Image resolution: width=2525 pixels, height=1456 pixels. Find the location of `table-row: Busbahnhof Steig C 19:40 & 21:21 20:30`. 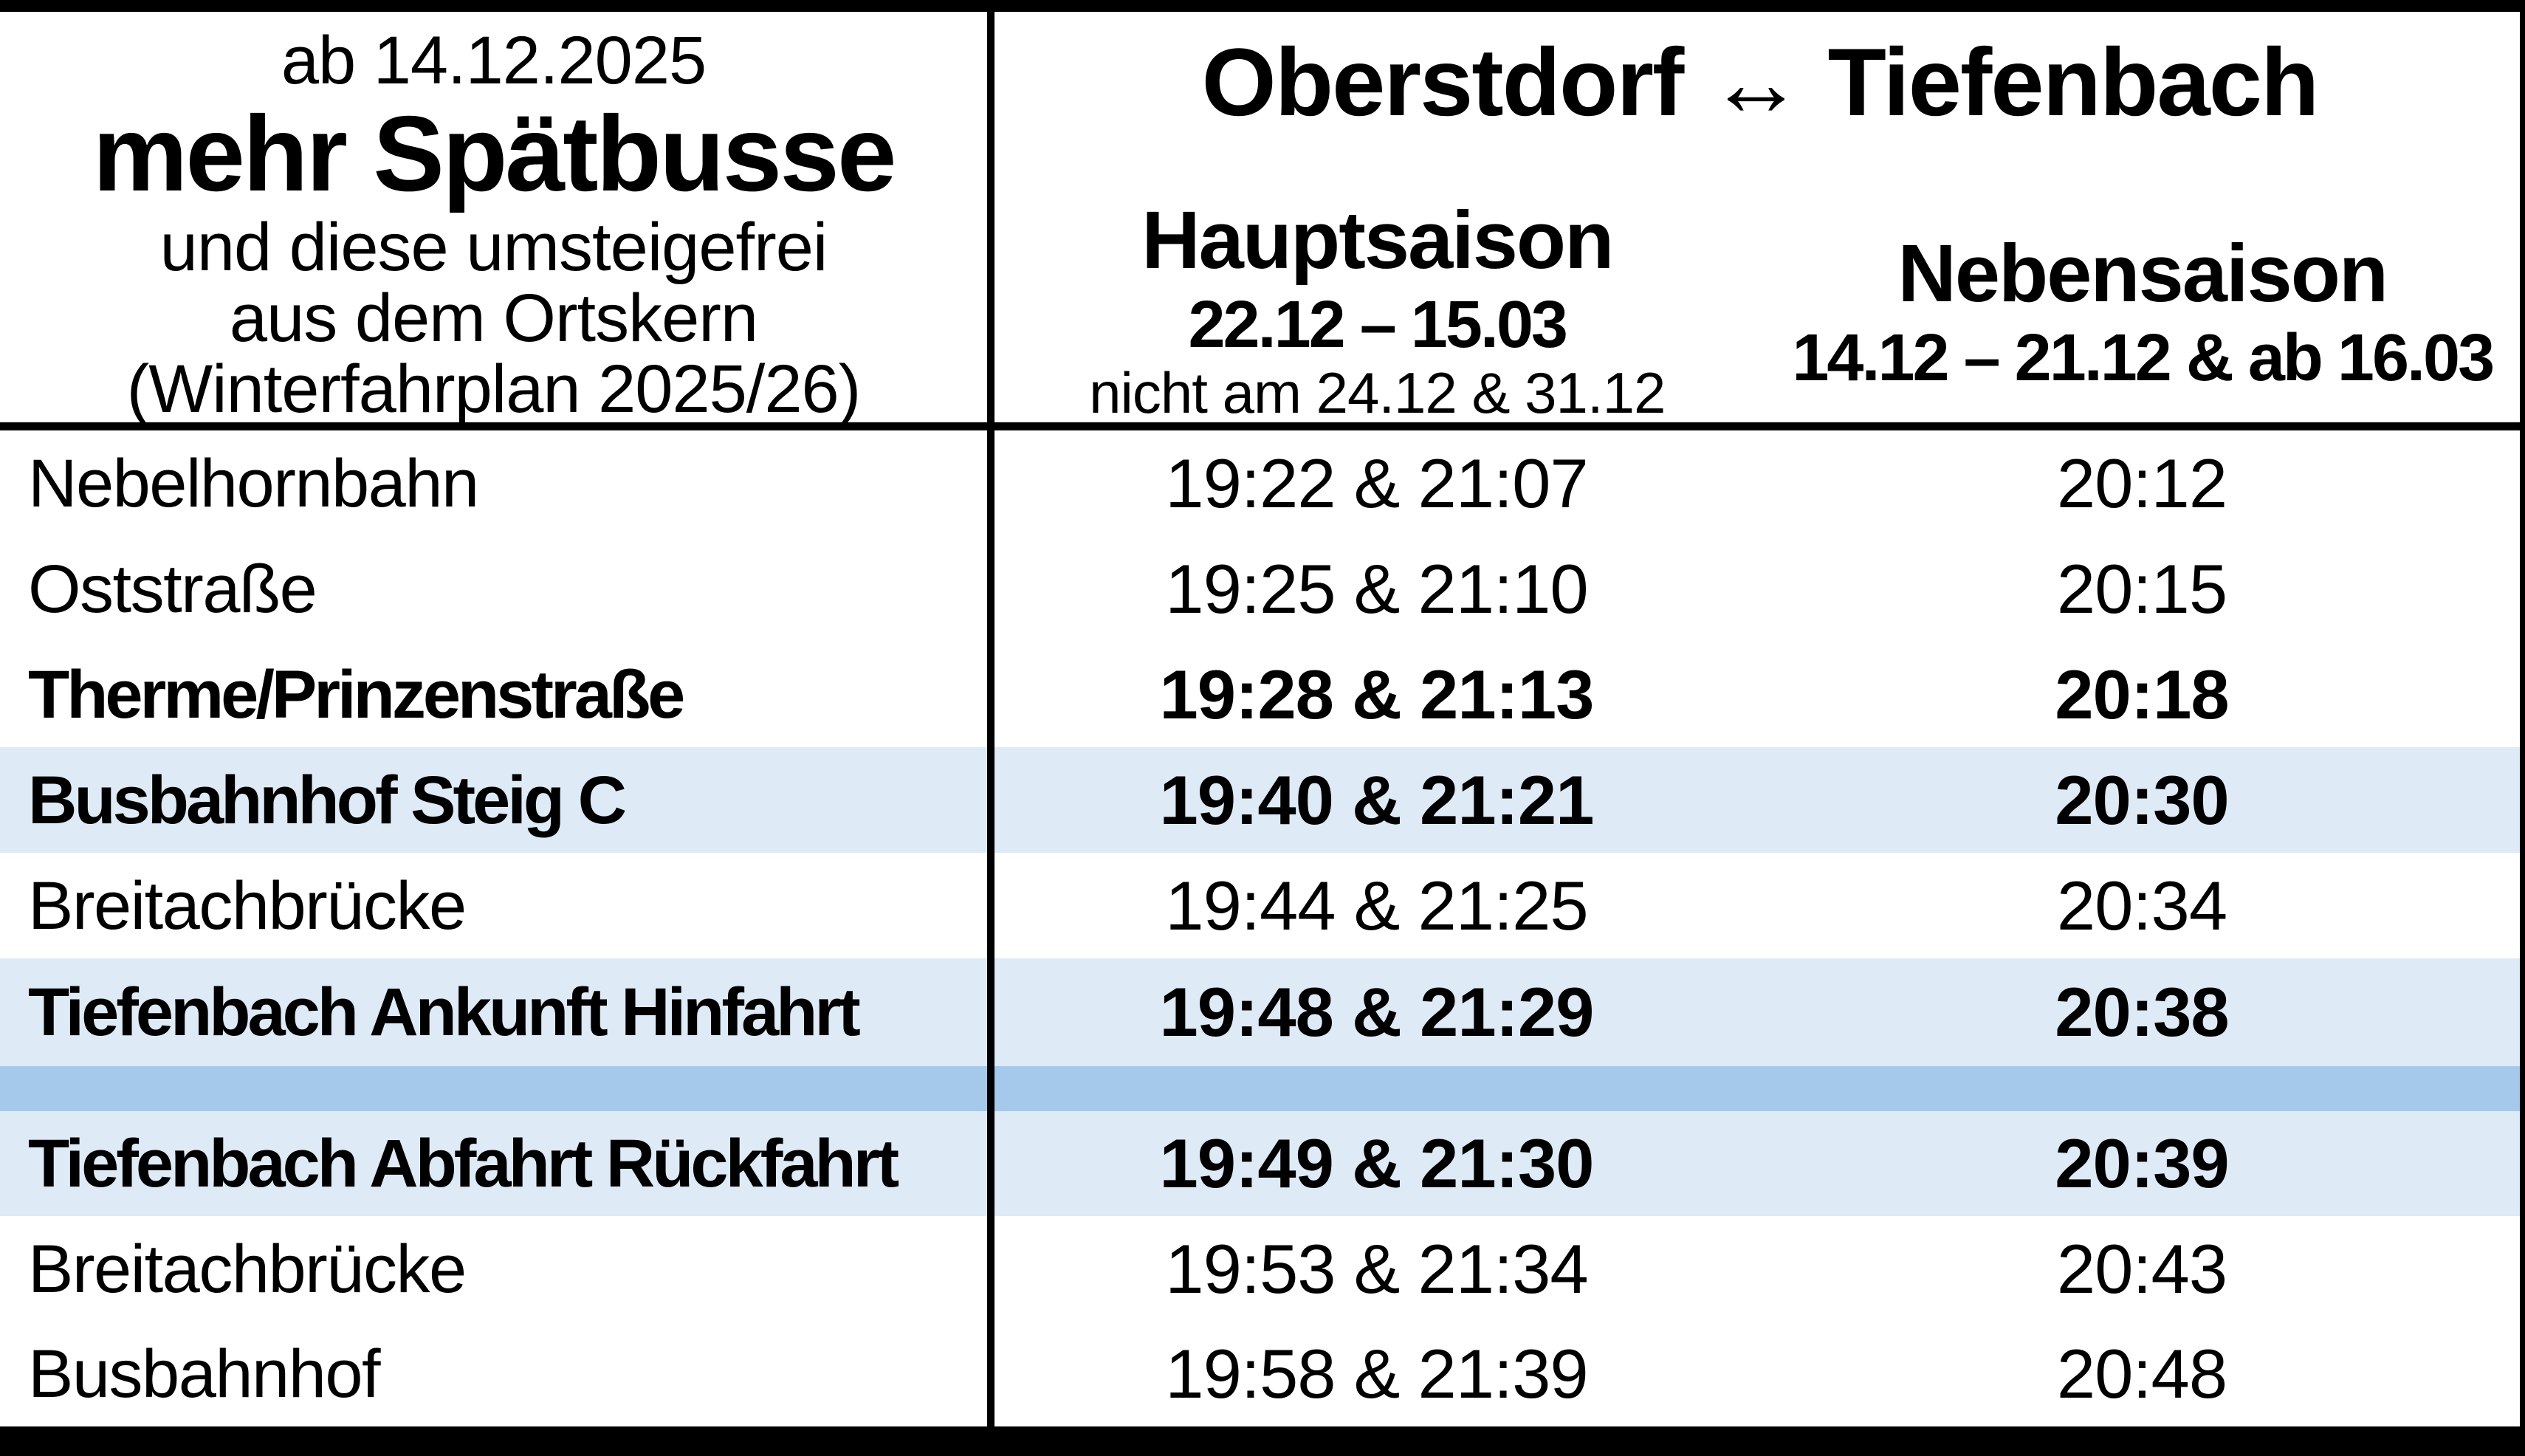

table-row: Busbahnhof Steig C 19:40 & 21:21 20:30 is located at coordinates (1263, 800).